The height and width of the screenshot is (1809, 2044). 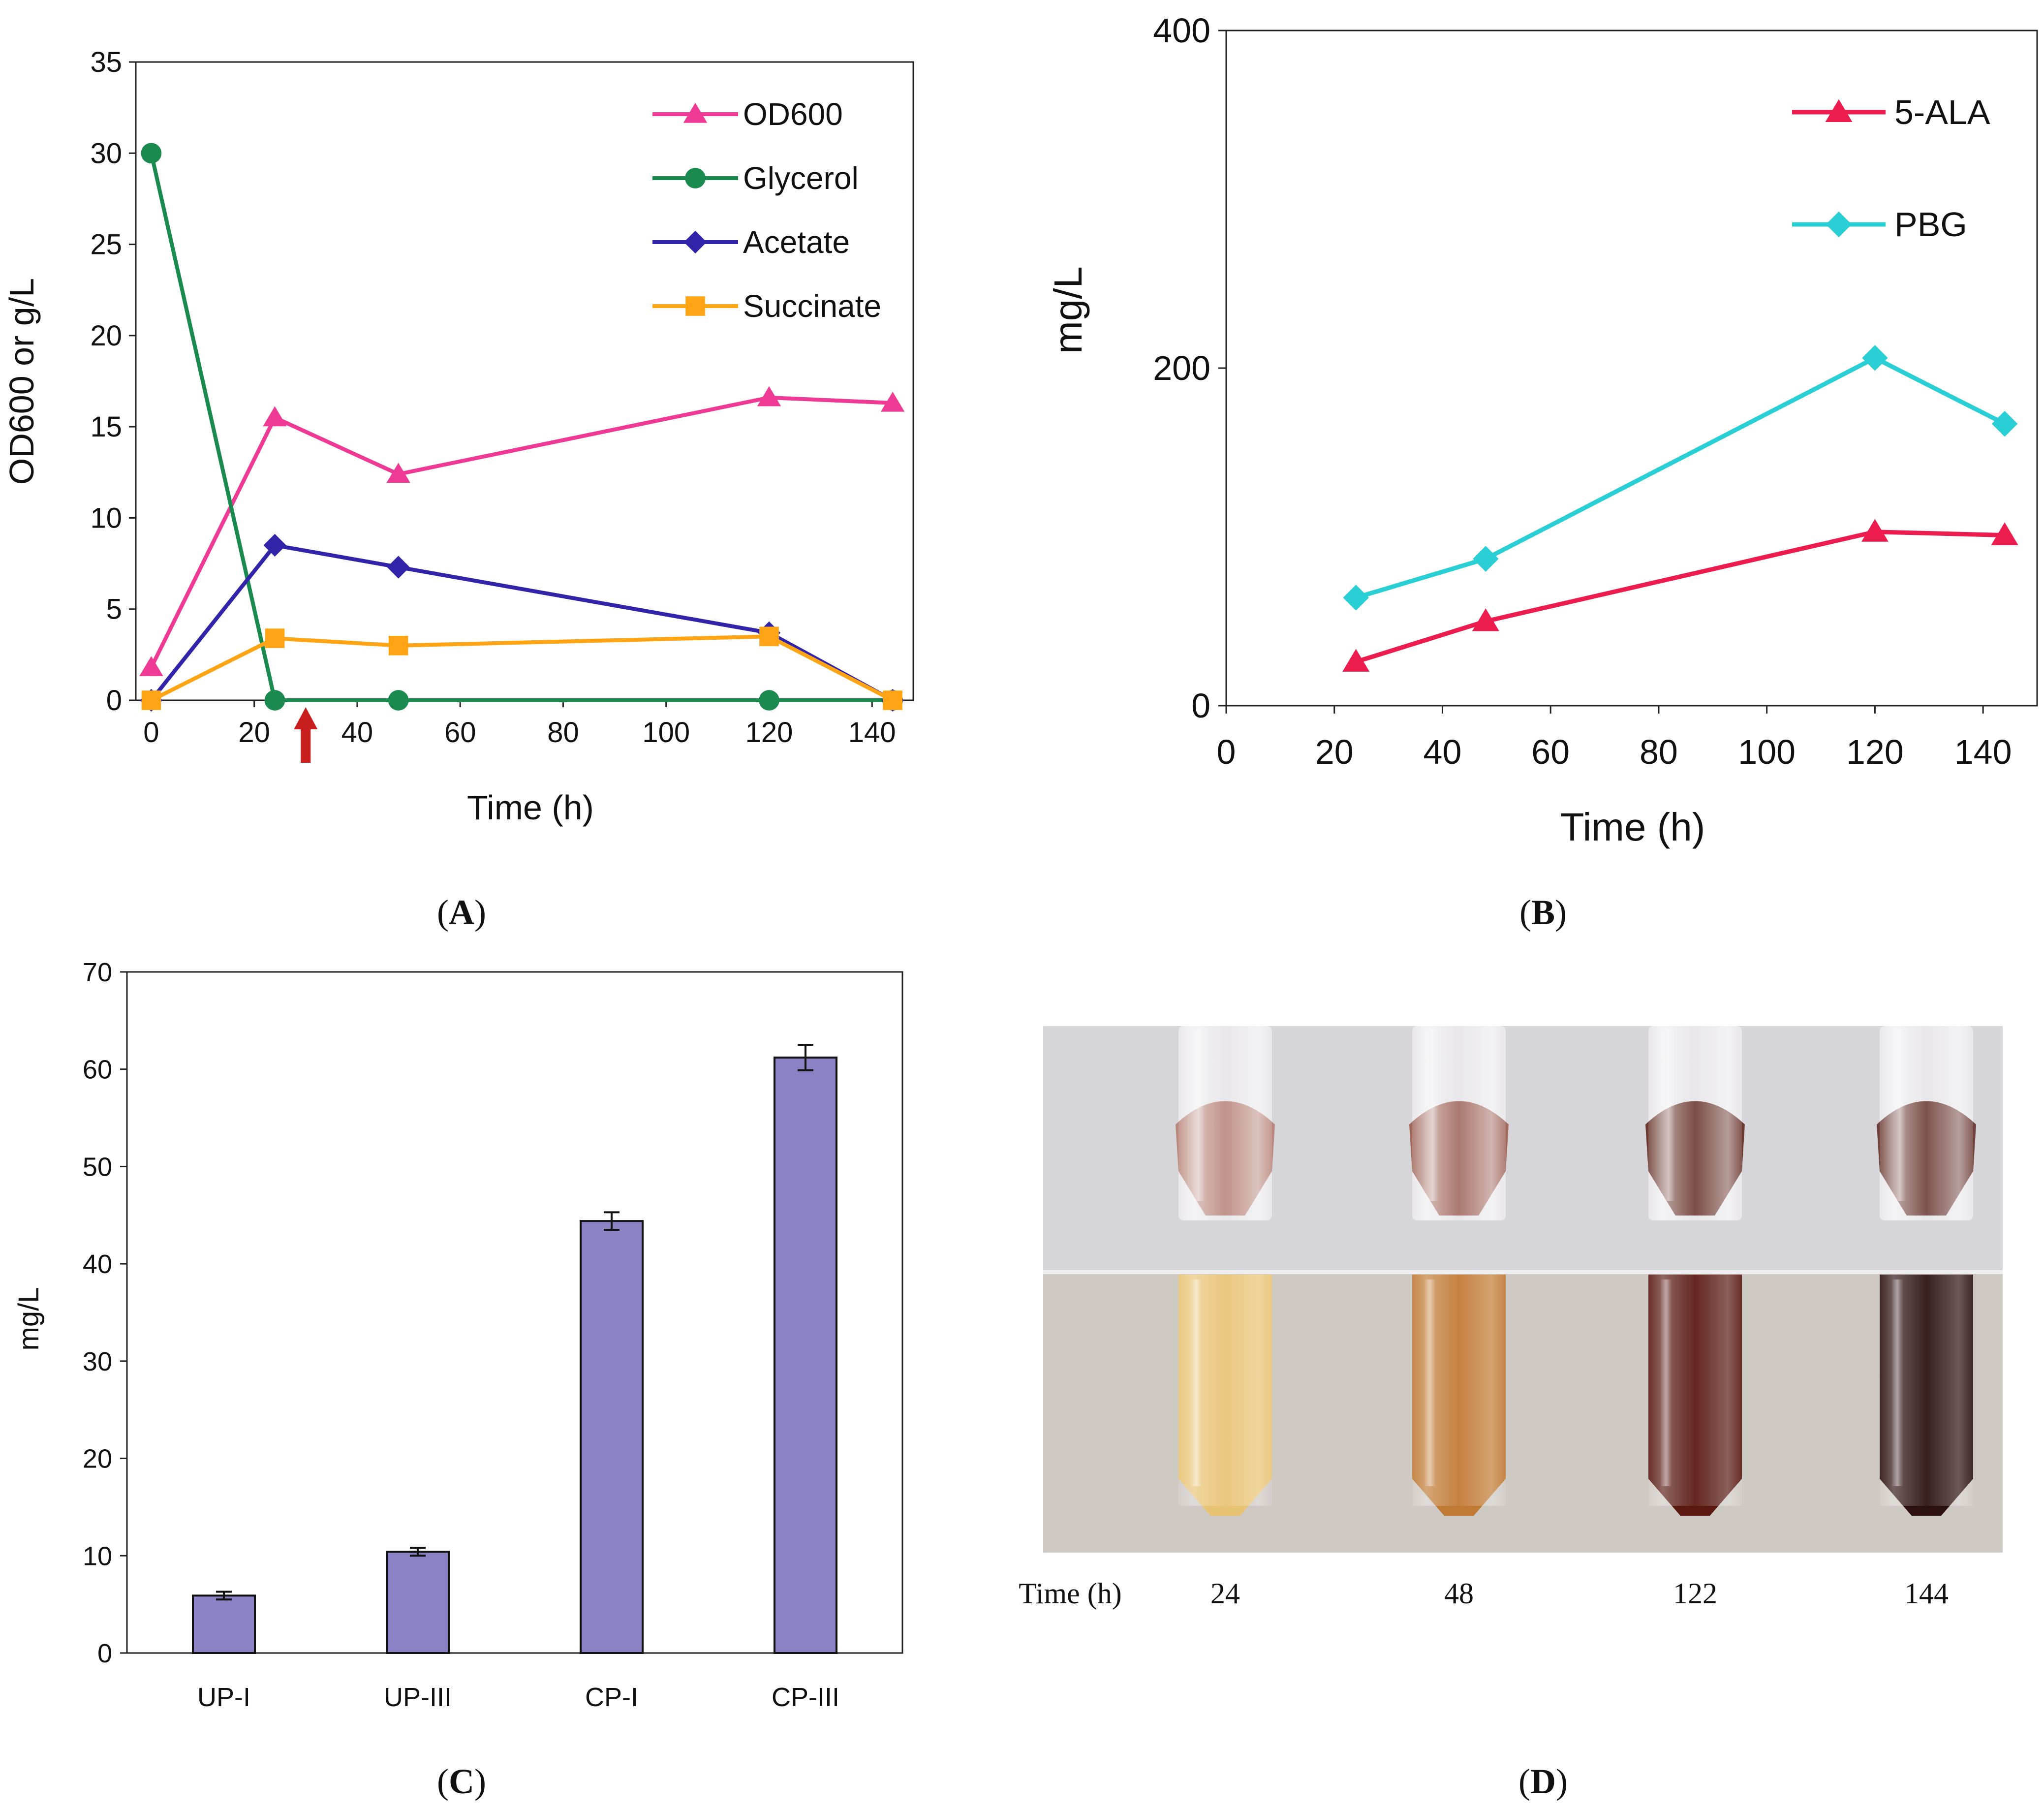 What do you see at coordinates (796, 242) in the screenshot?
I see `panel-a-legend-label: Acetate` at bounding box center [796, 242].